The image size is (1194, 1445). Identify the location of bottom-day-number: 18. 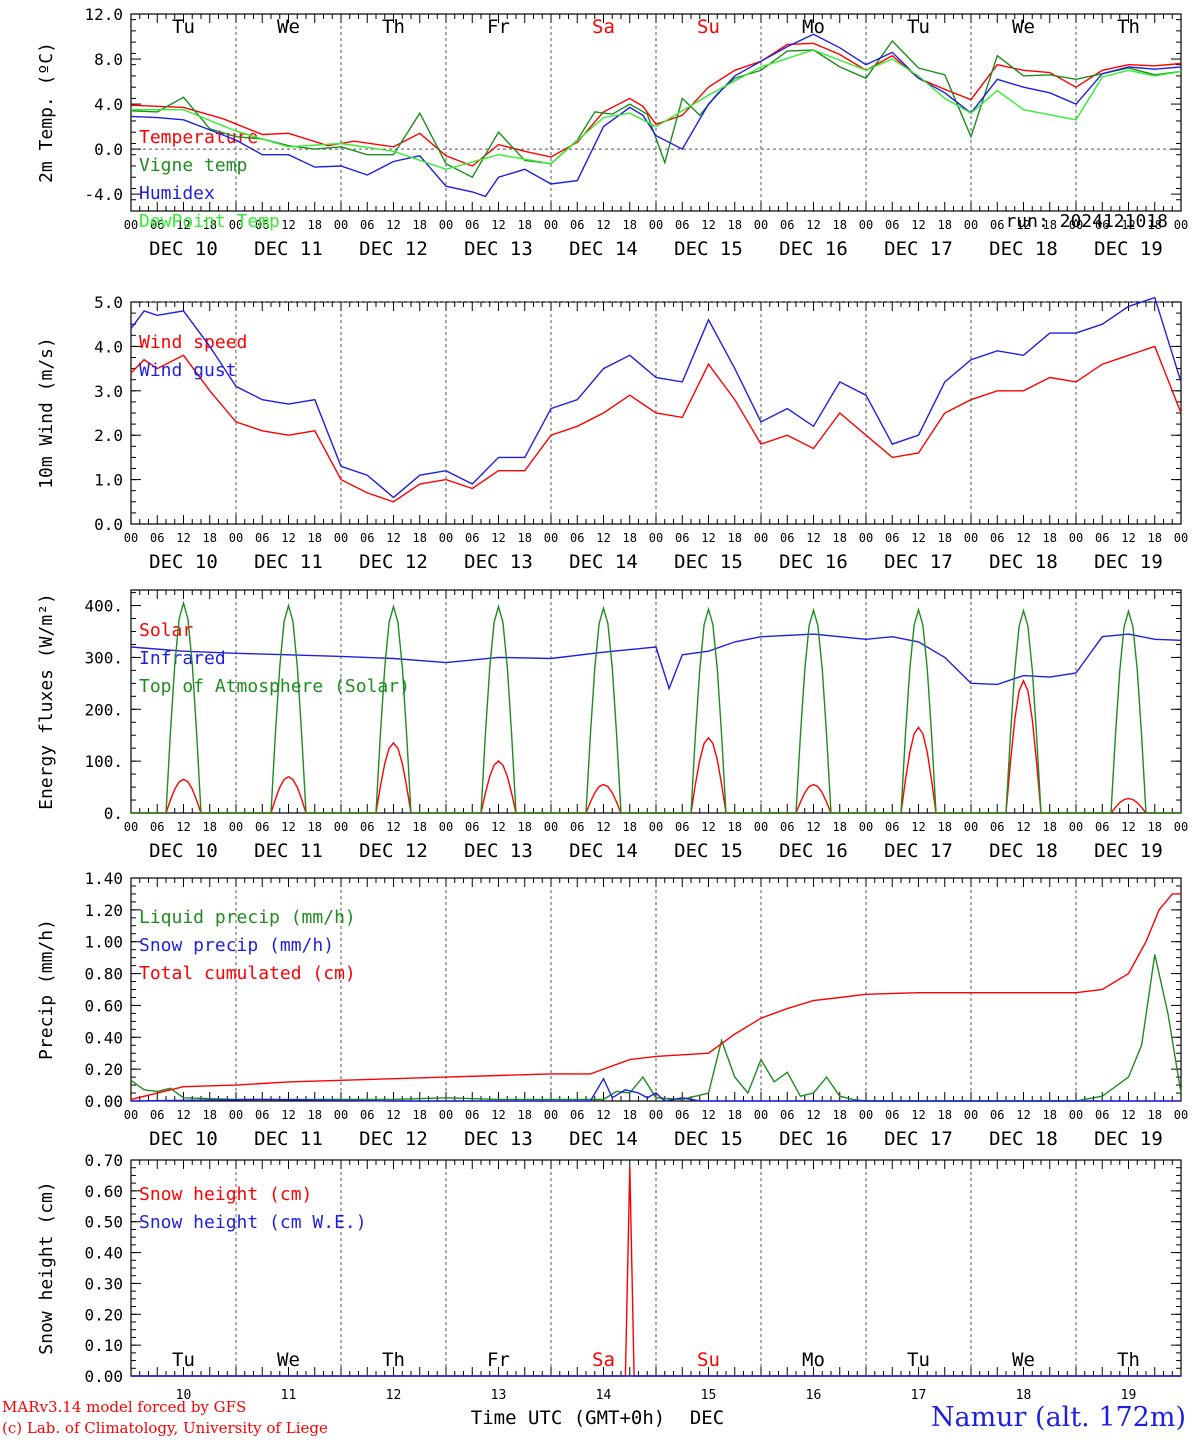
(1024, 1395).